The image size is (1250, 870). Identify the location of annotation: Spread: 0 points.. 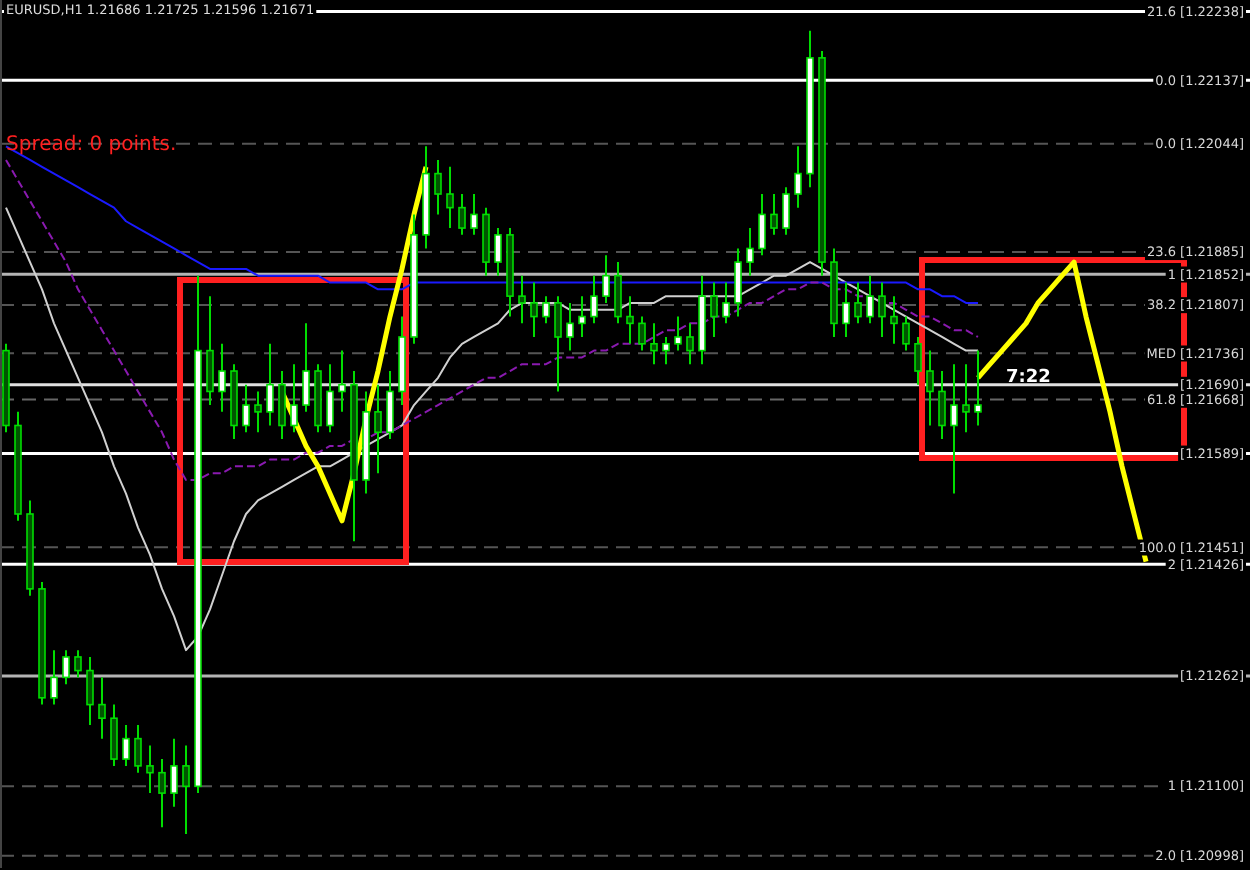
(91, 145).